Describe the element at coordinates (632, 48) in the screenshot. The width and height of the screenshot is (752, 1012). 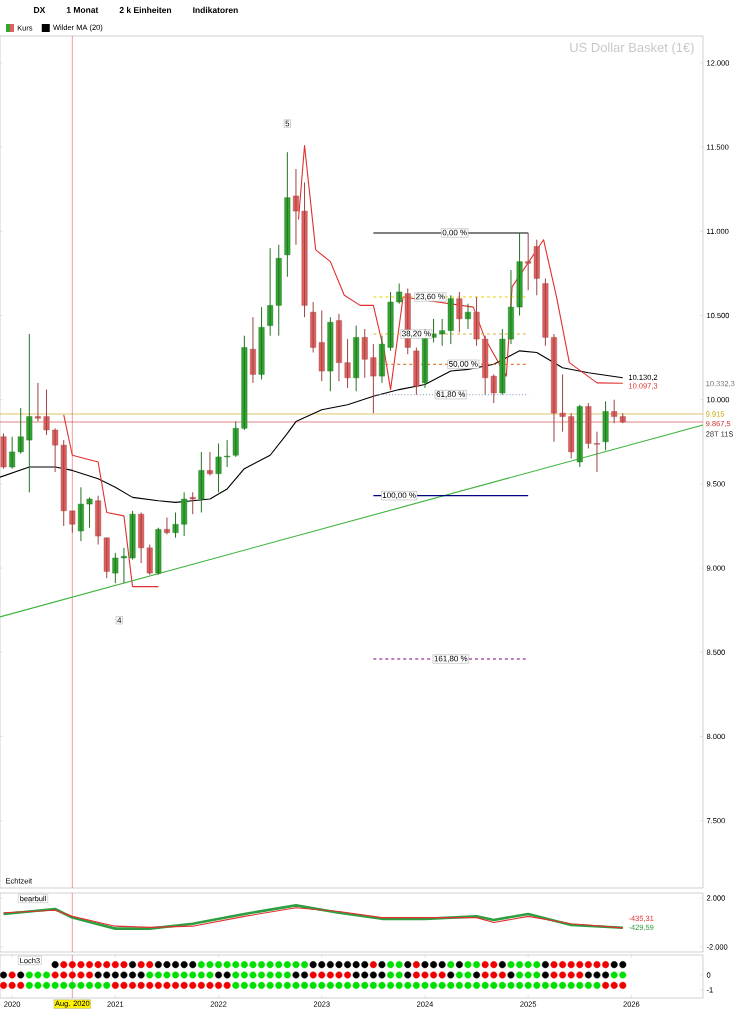
I see `chart-title: US Dollar Basket (1€)` at that location.